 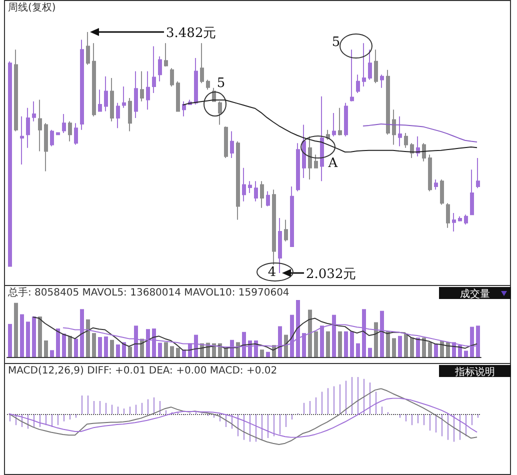 What do you see at coordinates (272, 272) in the screenshot?
I see `annotation: 4` at bounding box center [272, 272].